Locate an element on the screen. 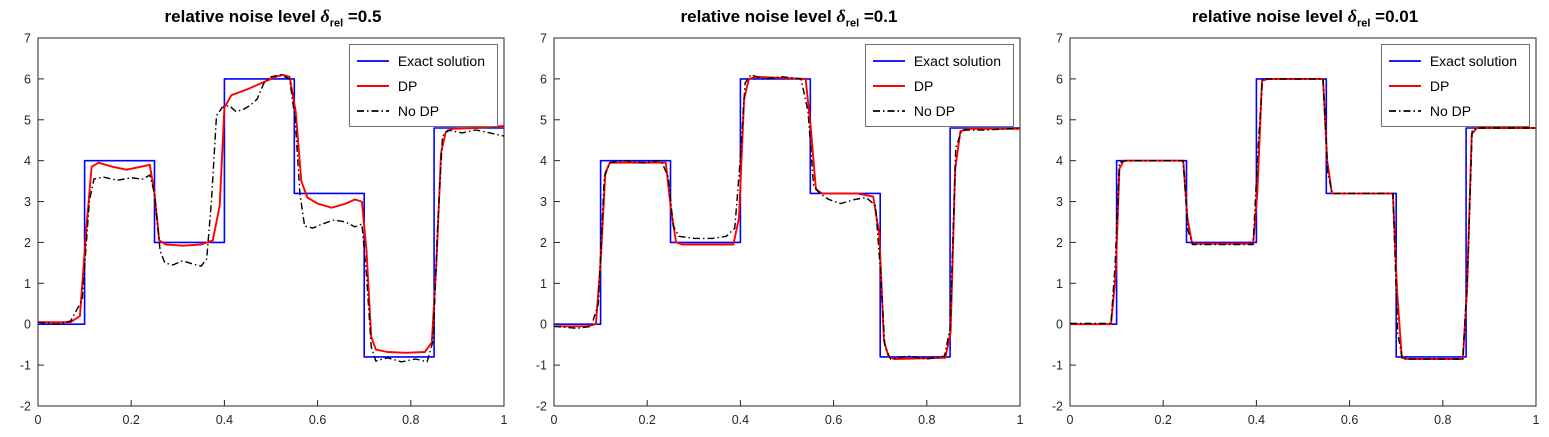  title-value: =0.5 is located at coordinates (362, 16).